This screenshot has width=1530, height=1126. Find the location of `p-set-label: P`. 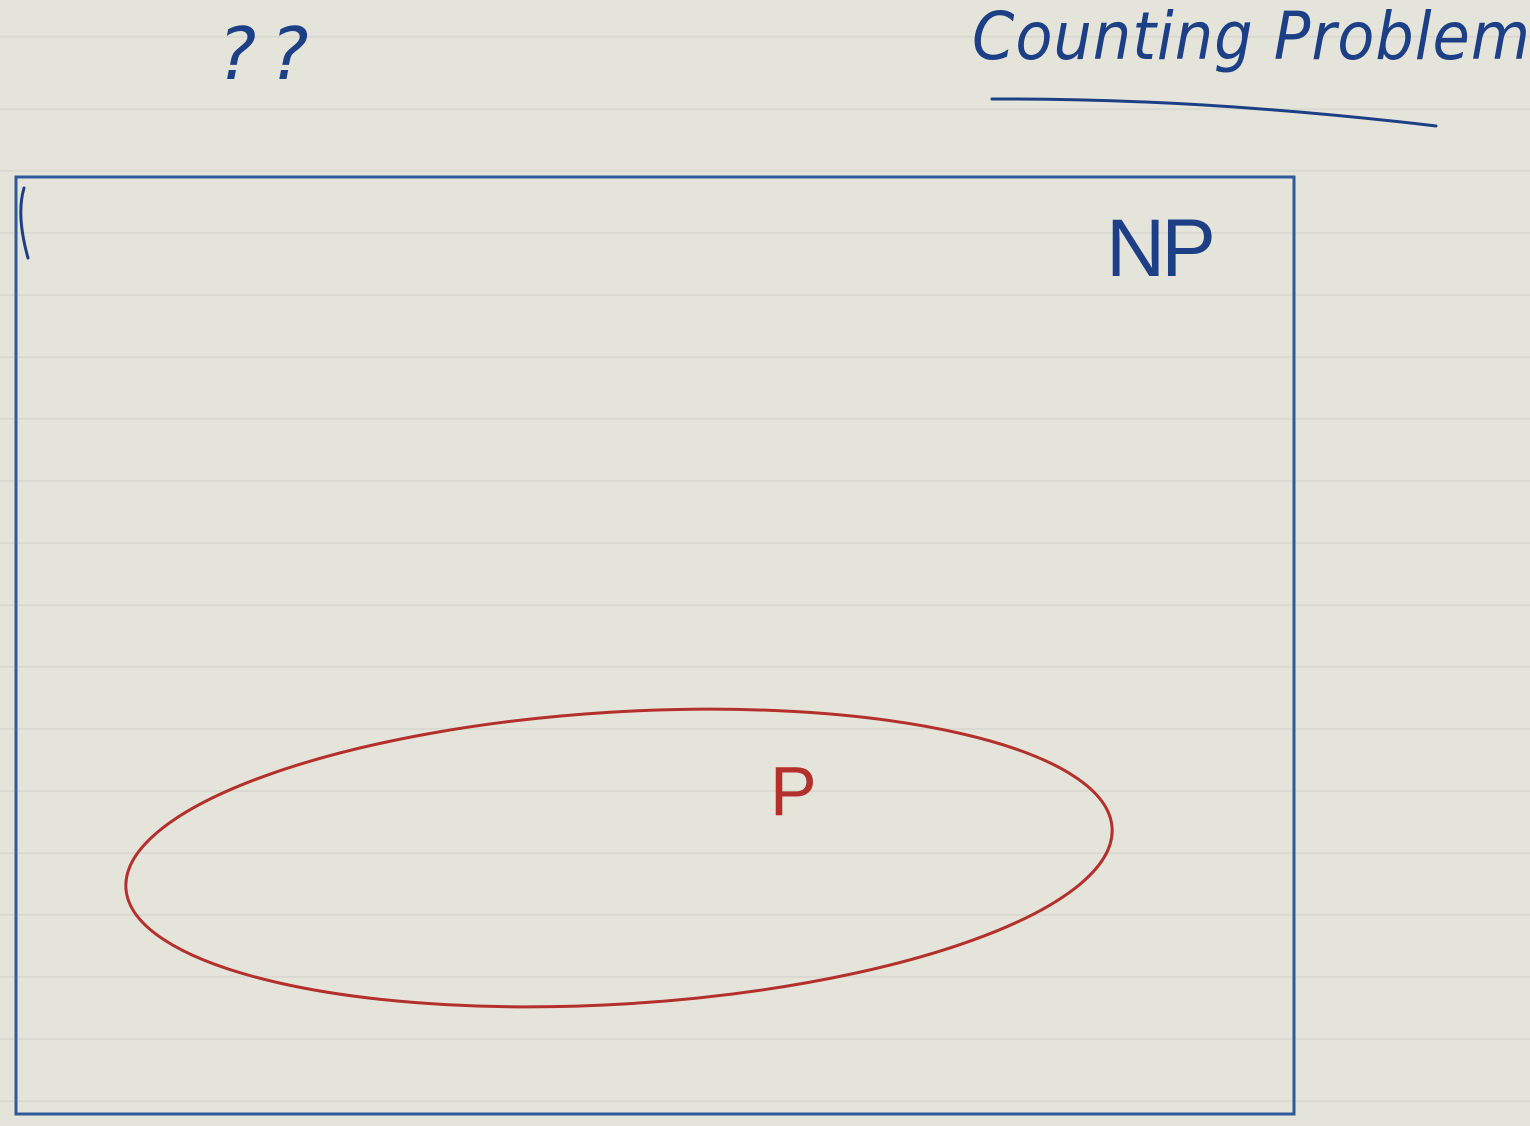

p-set-label: P is located at coordinates (793, 791).